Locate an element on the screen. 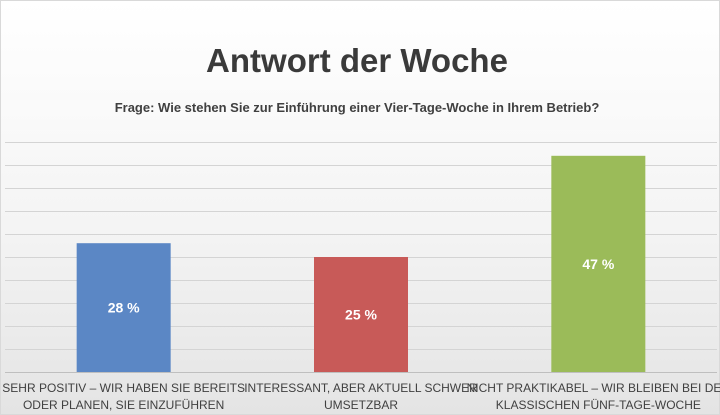 This screenshot has height=415, width=720. category-label-3-line-1: NICHT PRAKTIKABEL – WIR BLEIBEN BEI DER is located at coordinates (593, 388).